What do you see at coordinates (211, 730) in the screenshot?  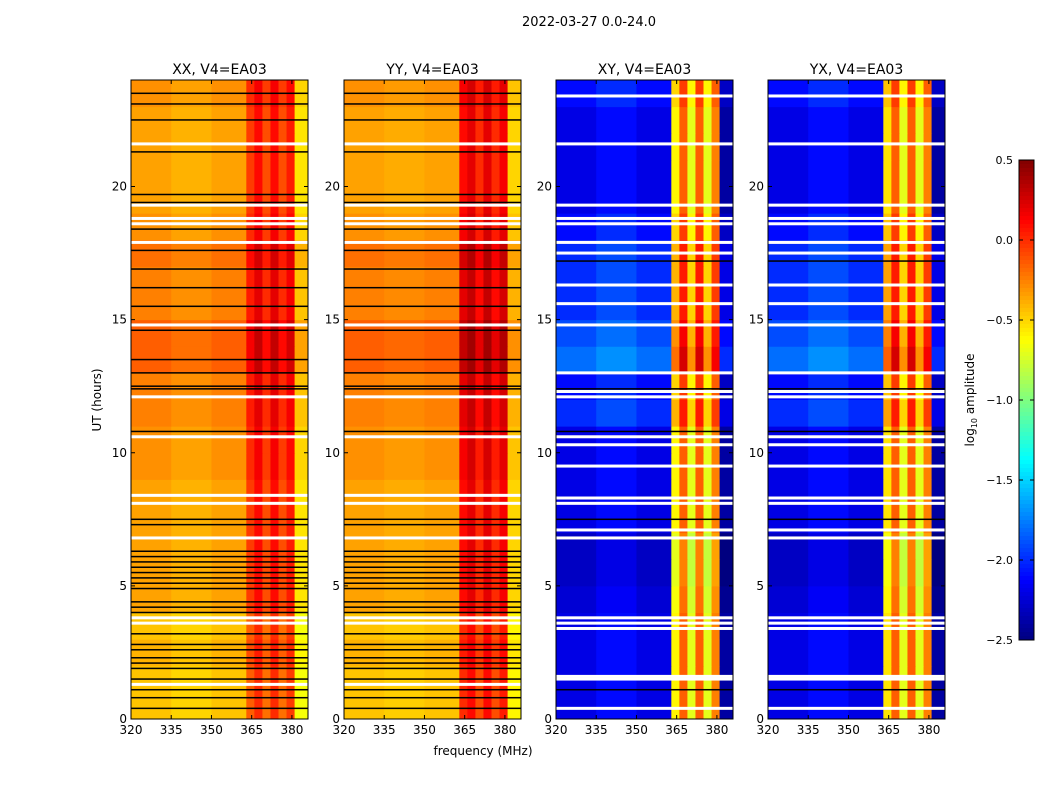 I see `x-tick-label: 350` at bounding box center [211, 730].